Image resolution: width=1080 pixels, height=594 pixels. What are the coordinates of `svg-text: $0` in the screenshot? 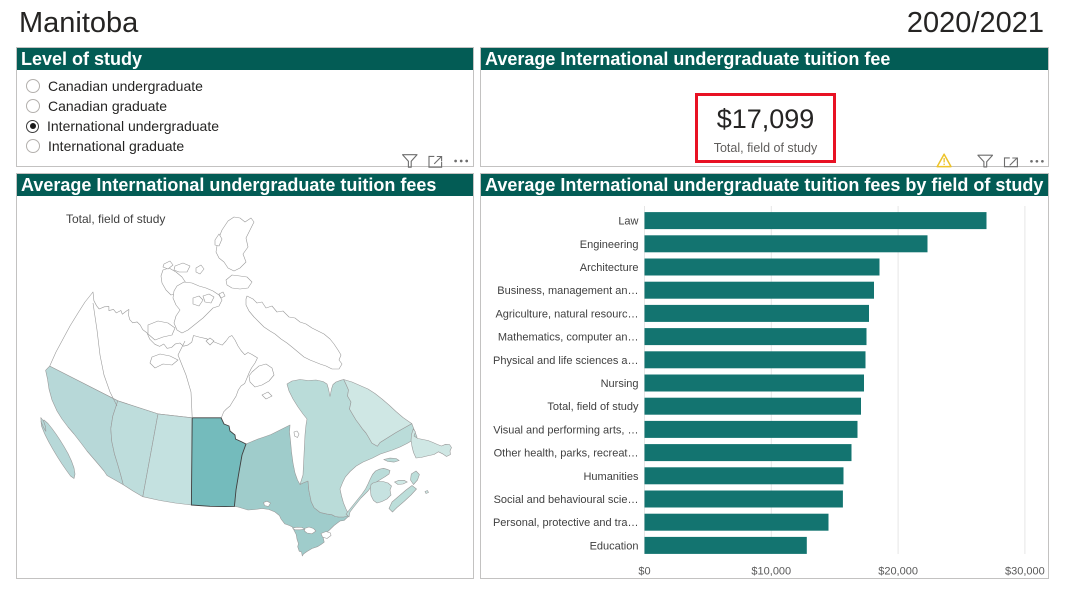 It's located at (644, 572).